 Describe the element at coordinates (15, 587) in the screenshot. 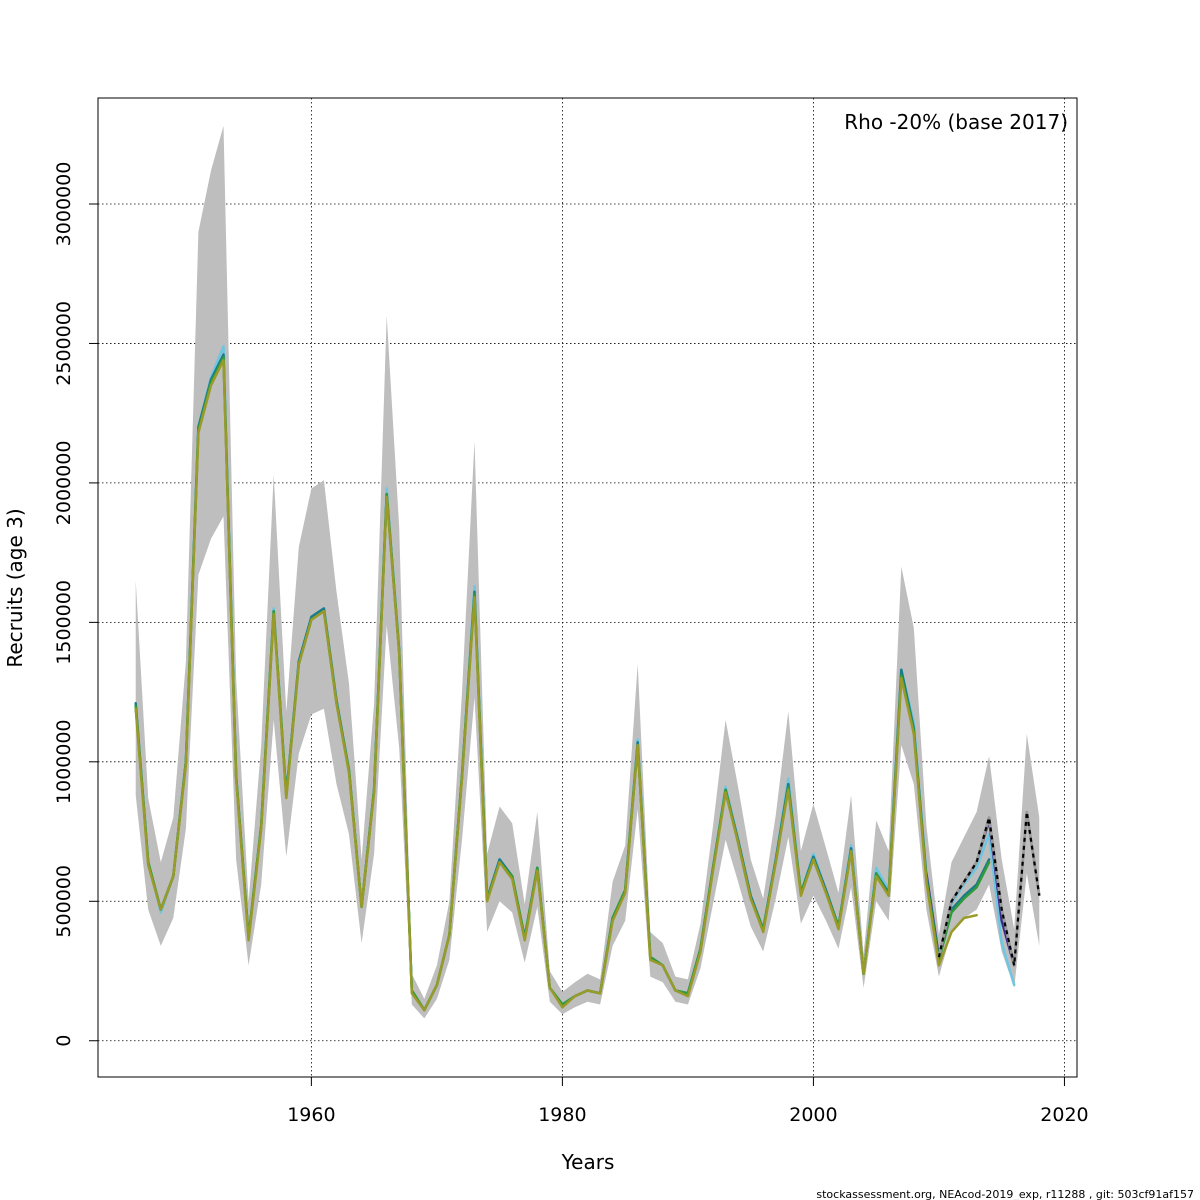

I see `y-axis-title: Recruits (age 3)` at that location.